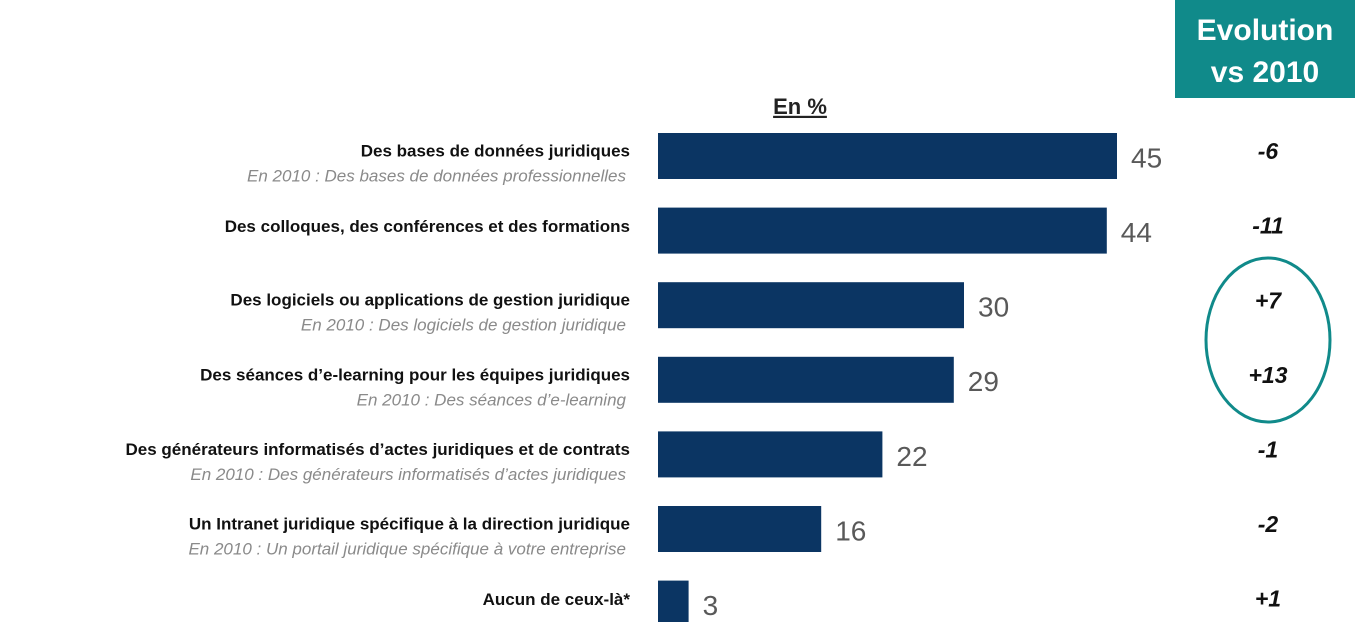  I want to click on axis-label: En %, so click(800, 106).